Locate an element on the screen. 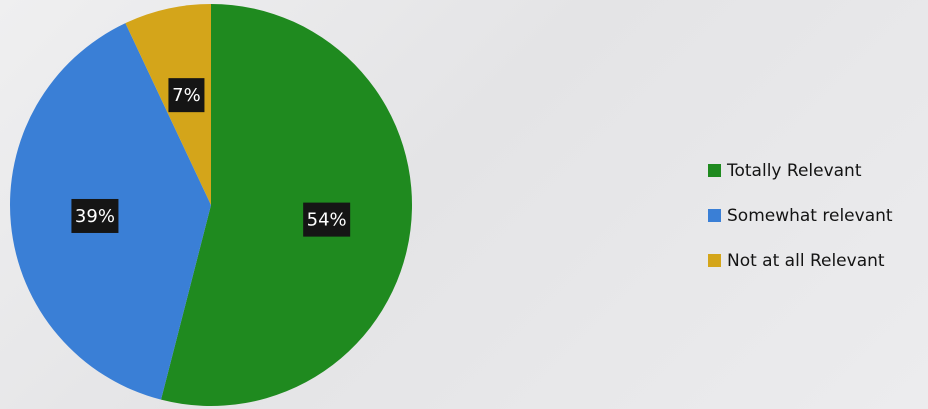  data-label-not-at-all-relevant: 7% is located at coordinates (186, 95).